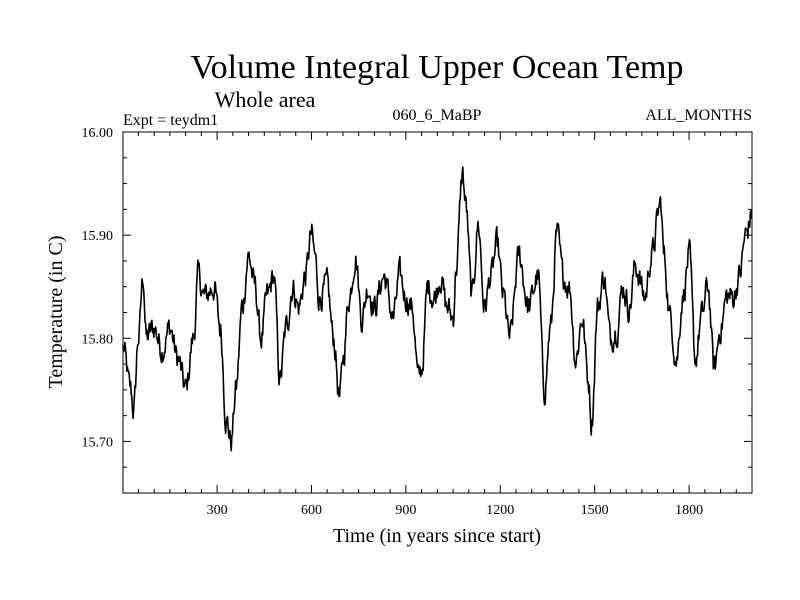 The image size is (800, 600). Describe the element at coordinates (500, 510) in the screenshot. I see `x-tick-label: 1200` at that location.